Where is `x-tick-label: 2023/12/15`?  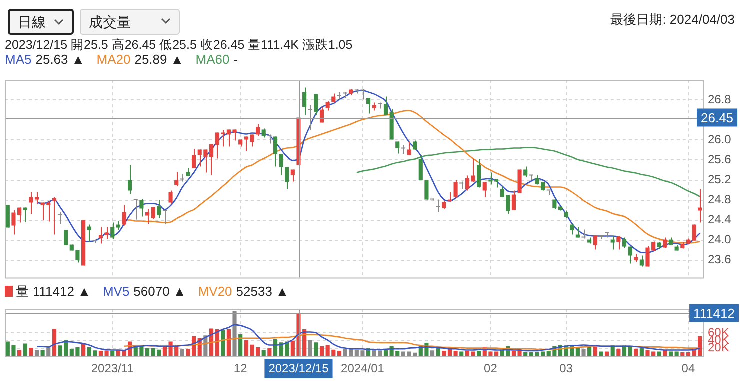 x-tick-label: 2023/12/15 is located at coordinates (299, 369).